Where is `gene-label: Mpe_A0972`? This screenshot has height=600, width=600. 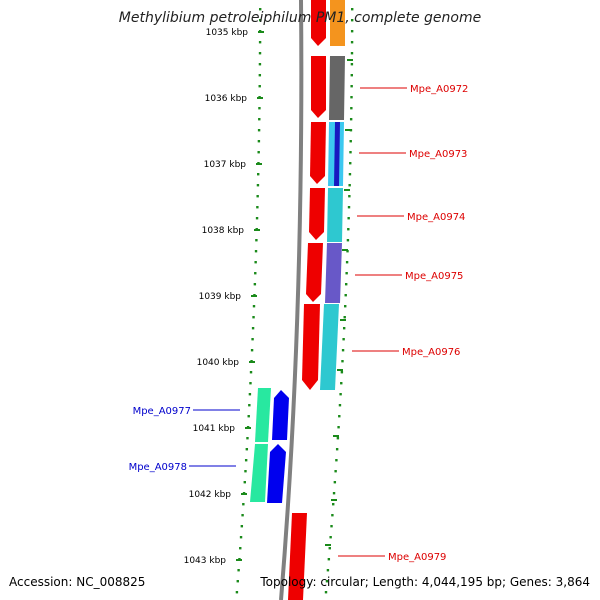
gene-label: Mpe_A0972 is located at coordinates (439, 89).